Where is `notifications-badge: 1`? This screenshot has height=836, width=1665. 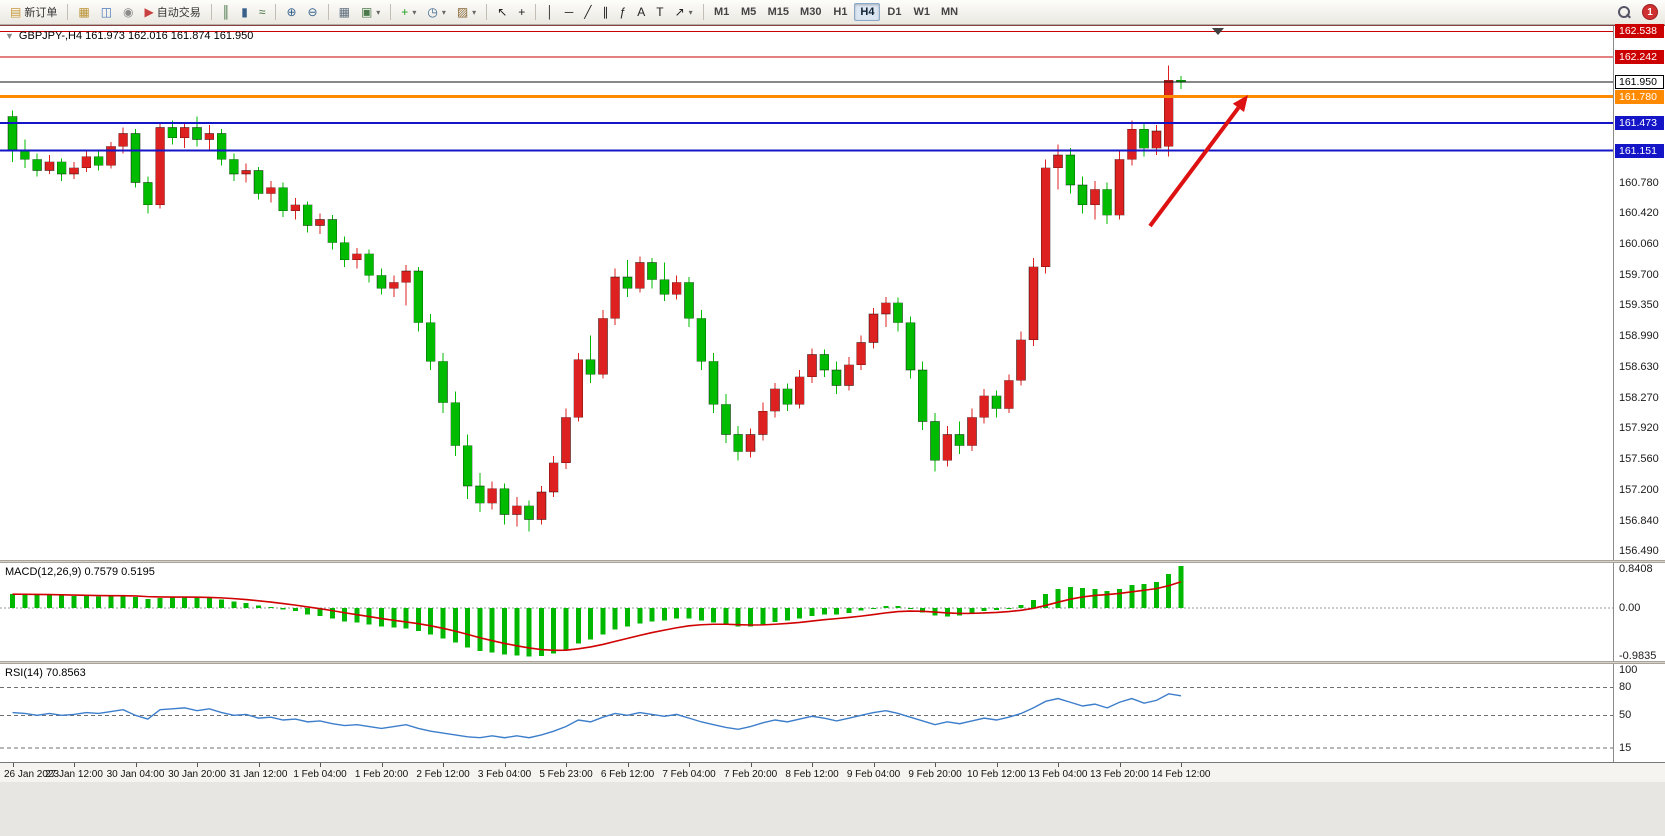 notifications-badge: 1 is located at coordinates (1650, 12).